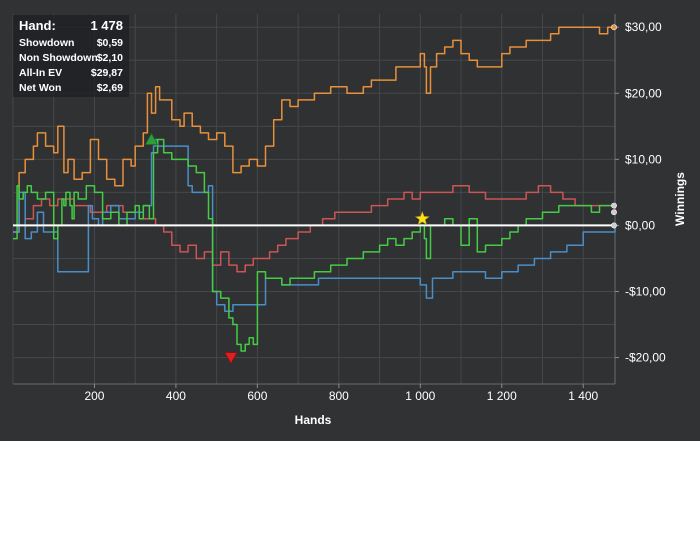 Image resolution: width=700 pixels, height=555 pixels. What do you see at coordinates (231, 358) in the screenshot?
I see `min-triangle-marker` at bounding box center [231, 358].